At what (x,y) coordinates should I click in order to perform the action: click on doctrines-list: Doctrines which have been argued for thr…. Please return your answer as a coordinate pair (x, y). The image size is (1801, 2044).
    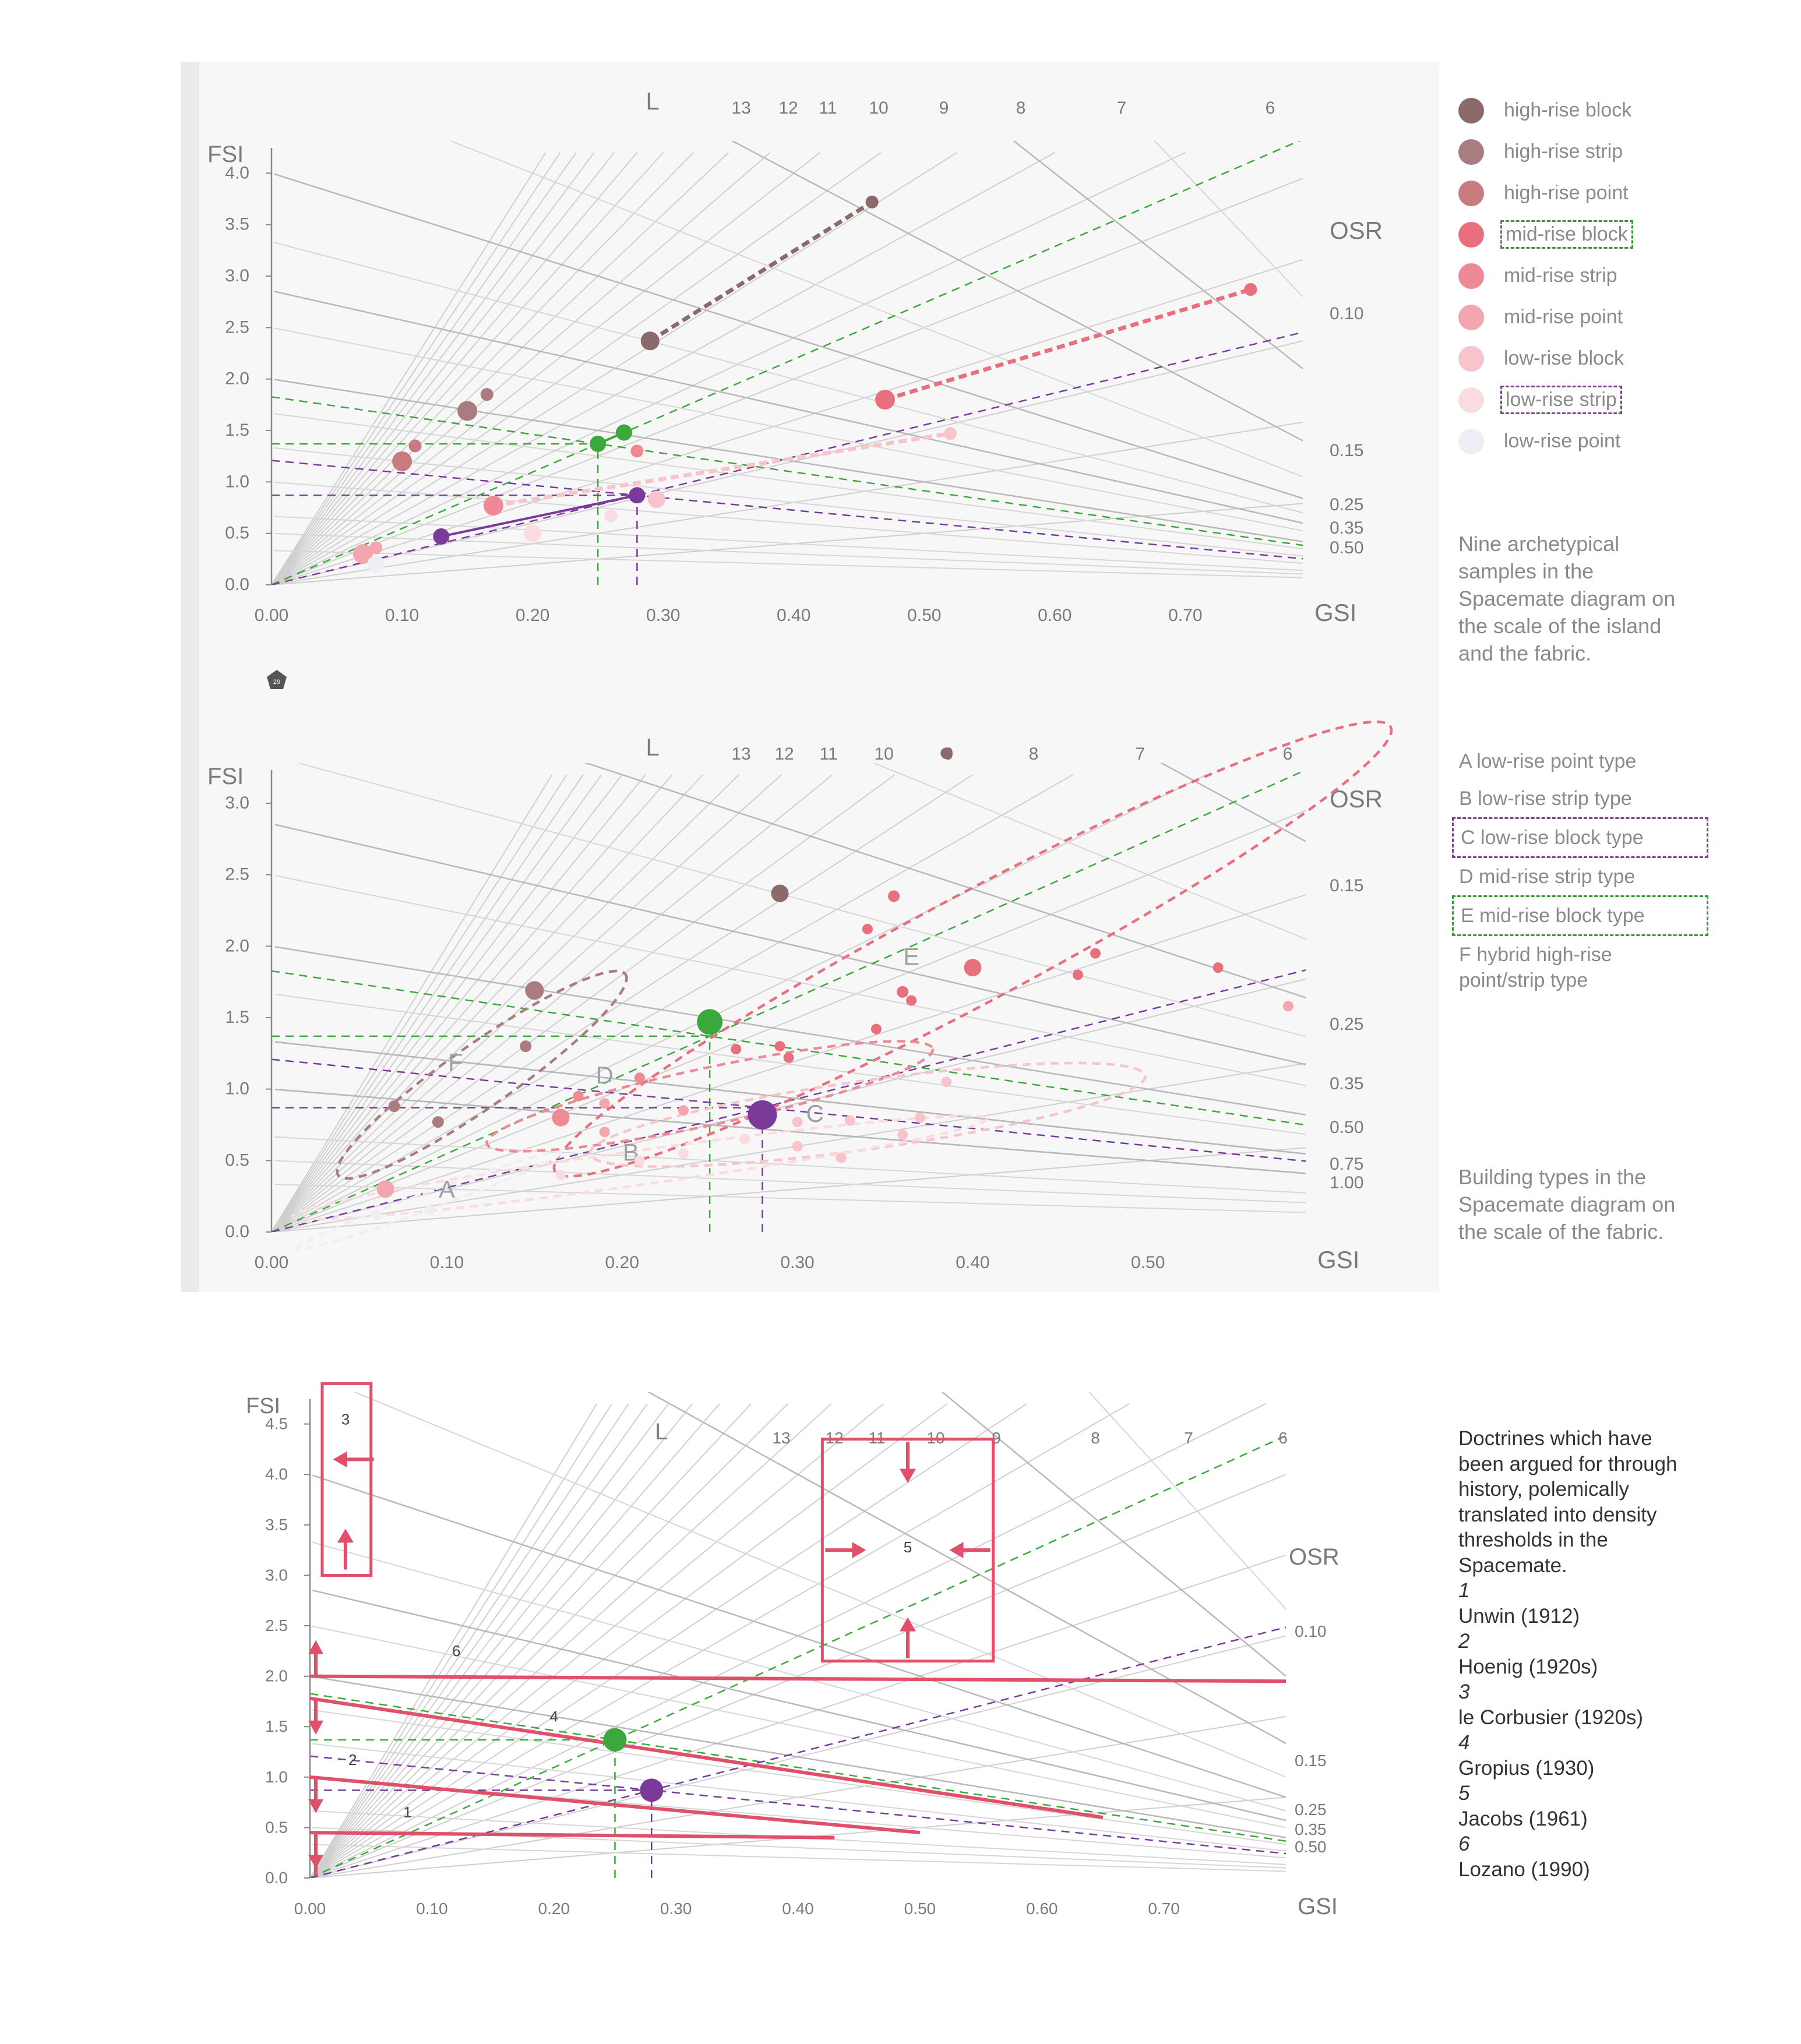
    Looking at the image, I should click on (1569, 1654).